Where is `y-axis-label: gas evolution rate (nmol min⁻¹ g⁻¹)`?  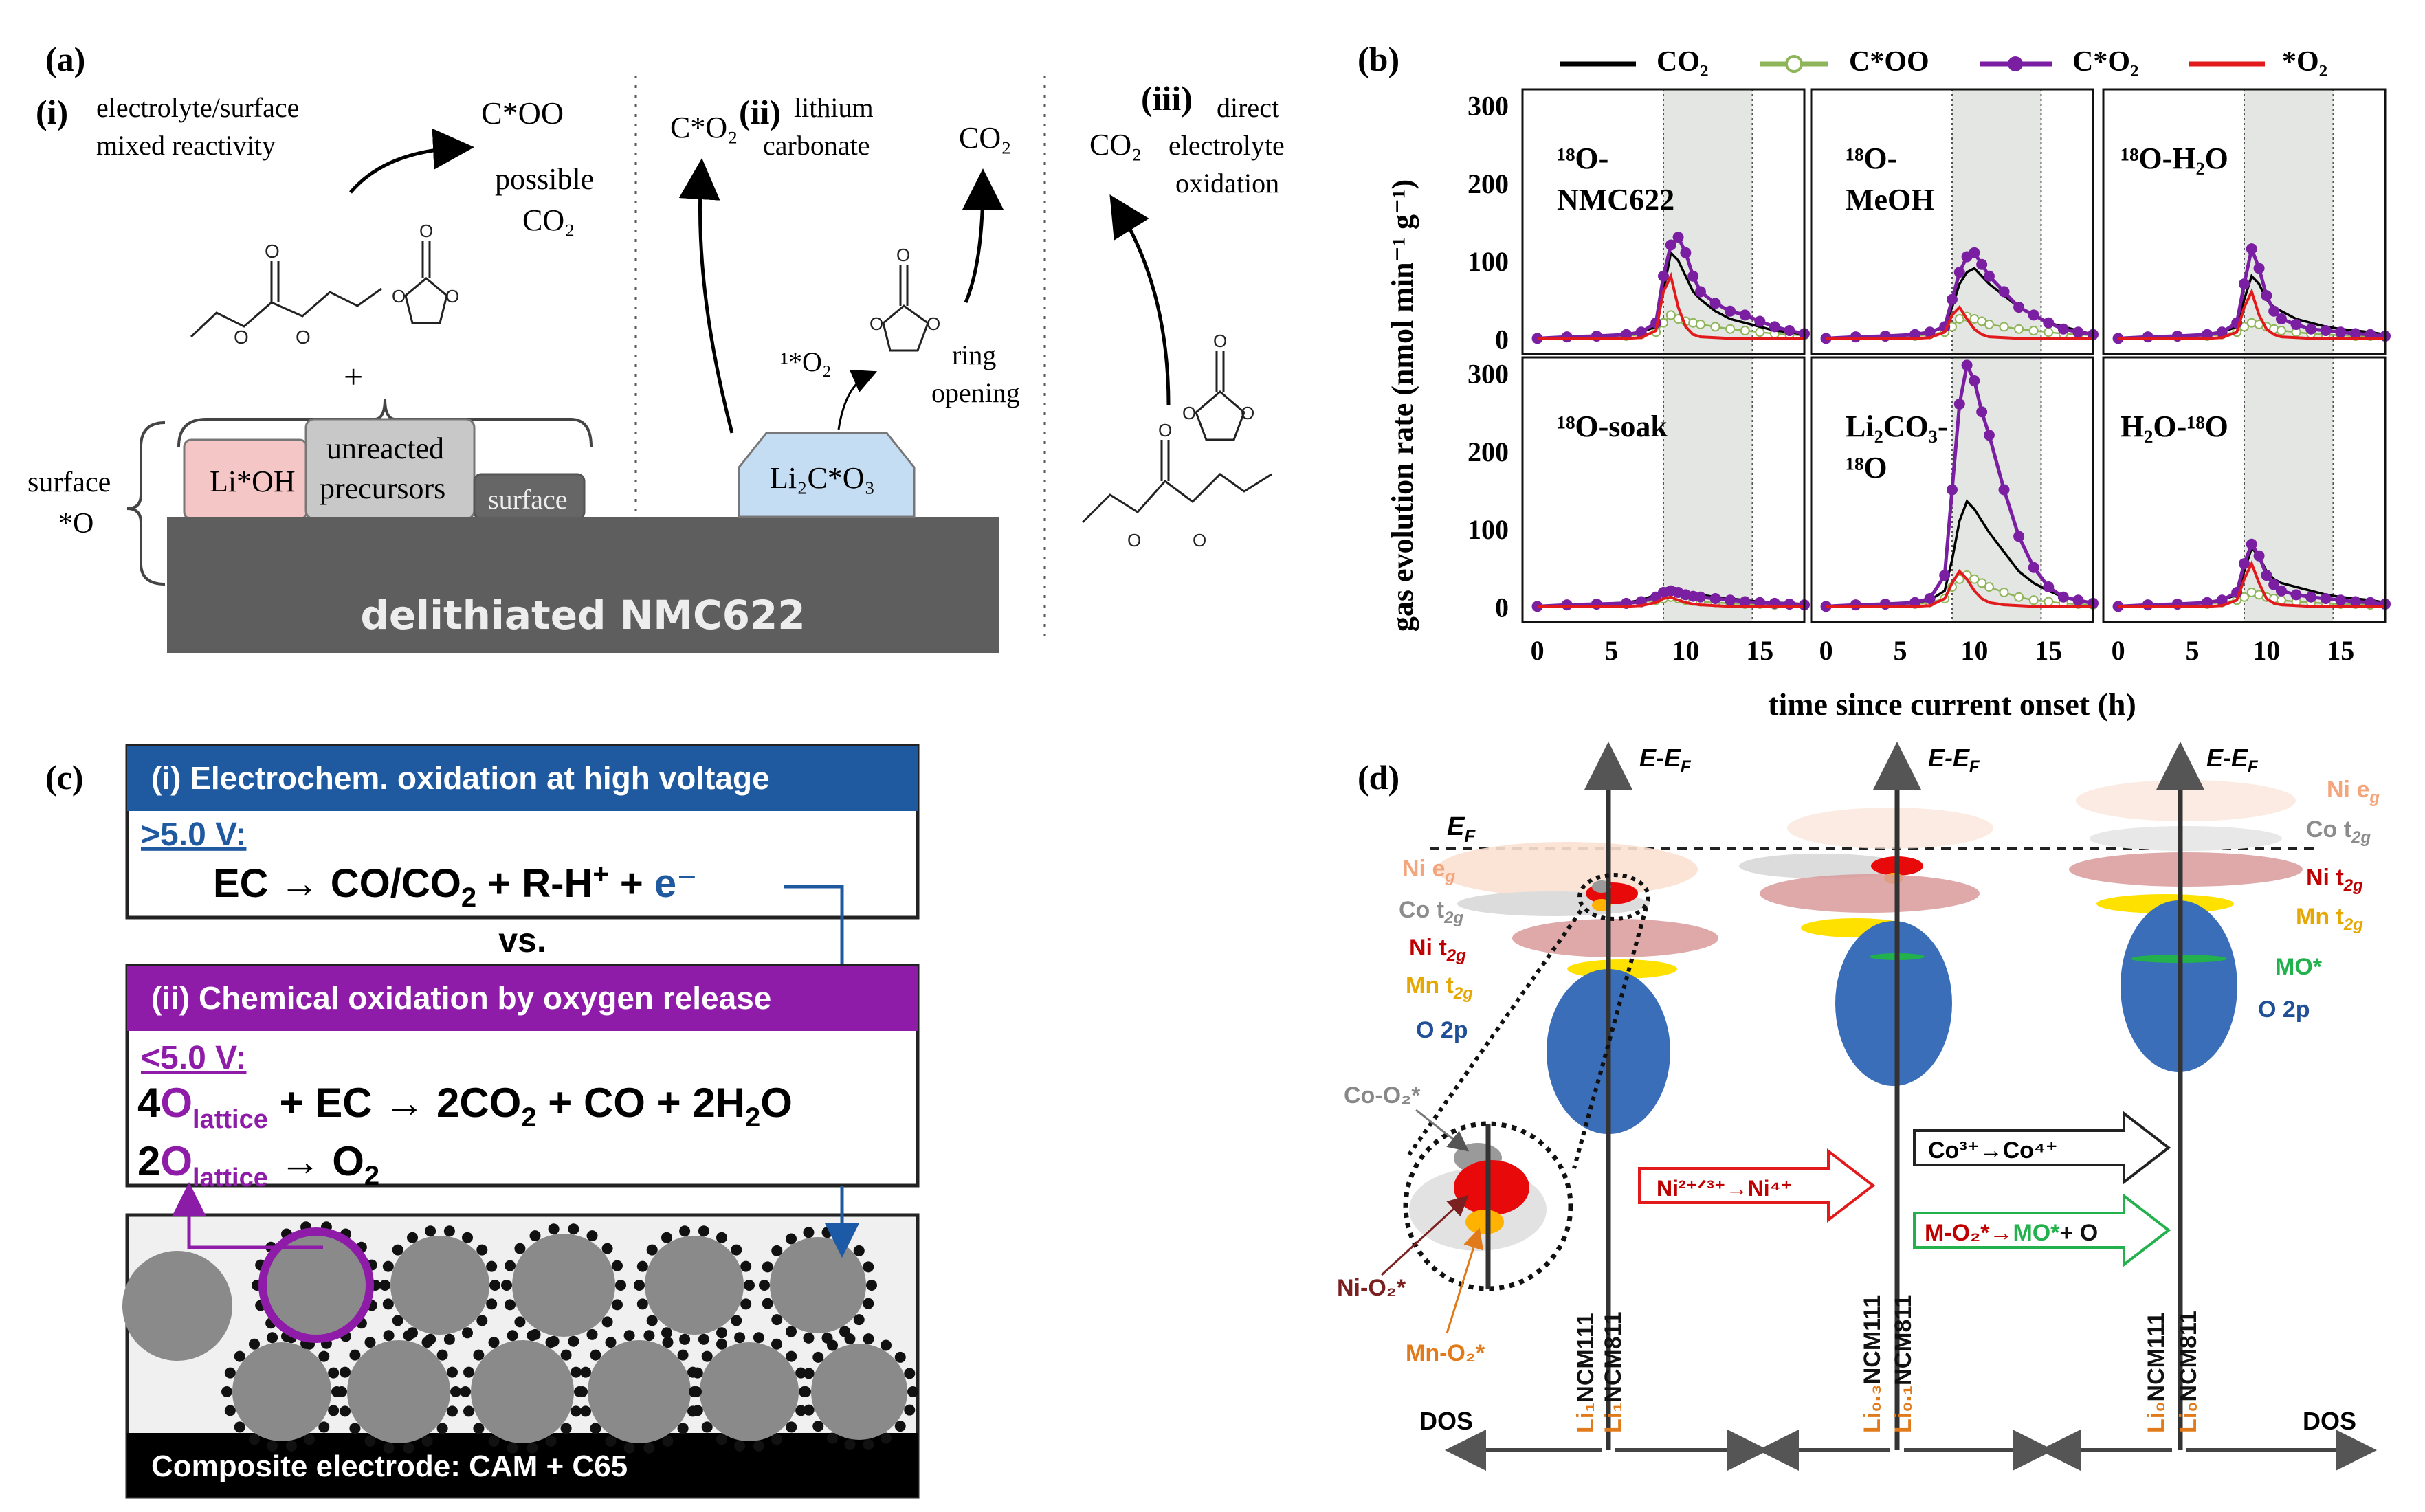
y-axis-label: gas evolution rate (nmol min⁻¹ g⁻¹) is located at coordinates (1402, 405).